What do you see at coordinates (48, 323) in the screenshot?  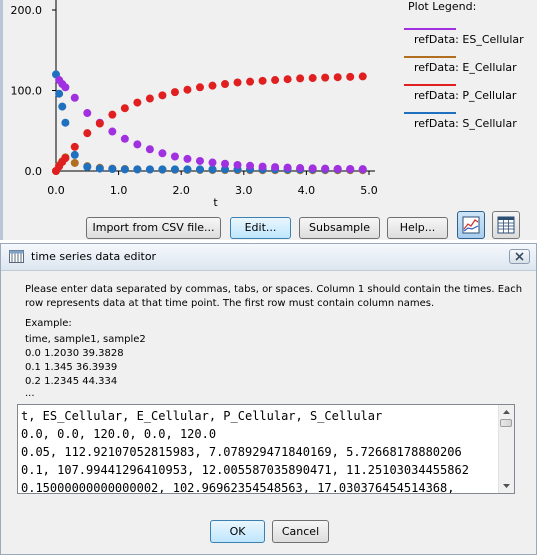 I see `example-label: Example:` at bounding box center [48, 323].